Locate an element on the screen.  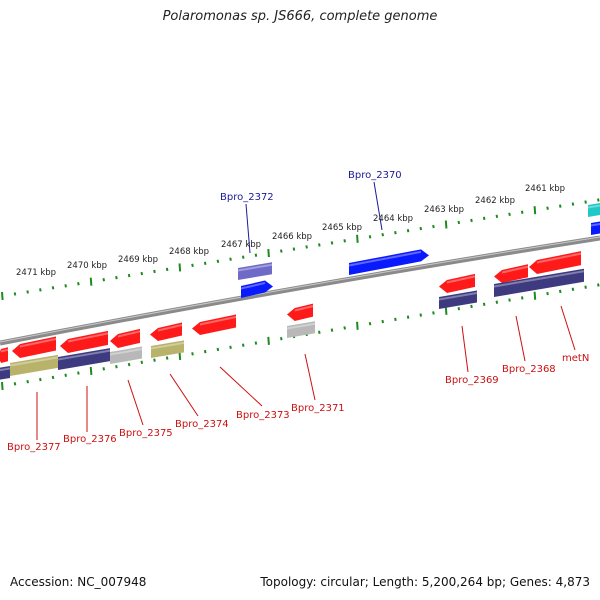
gene-label: Bpro_2369 is located at coordinates (472, 380).